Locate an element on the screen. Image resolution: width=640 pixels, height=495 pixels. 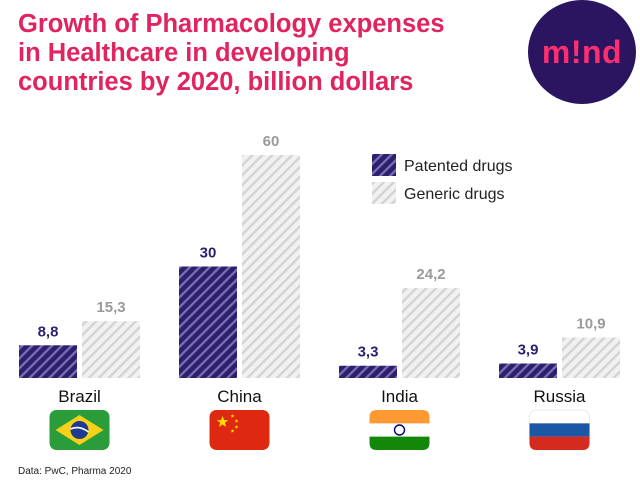
category-label-russia: Russia is located at coordinates (560, 396).